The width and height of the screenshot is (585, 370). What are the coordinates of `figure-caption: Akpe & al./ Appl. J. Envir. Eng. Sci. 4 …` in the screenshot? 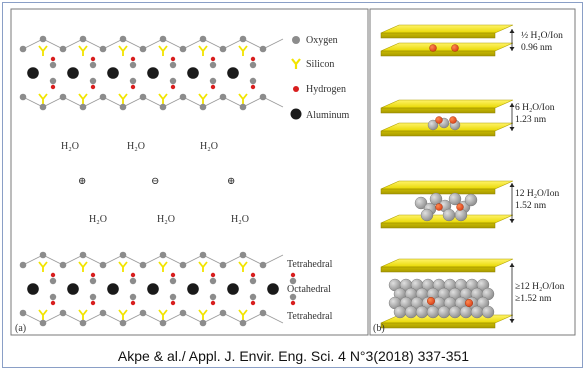 It's located at (293, 356).